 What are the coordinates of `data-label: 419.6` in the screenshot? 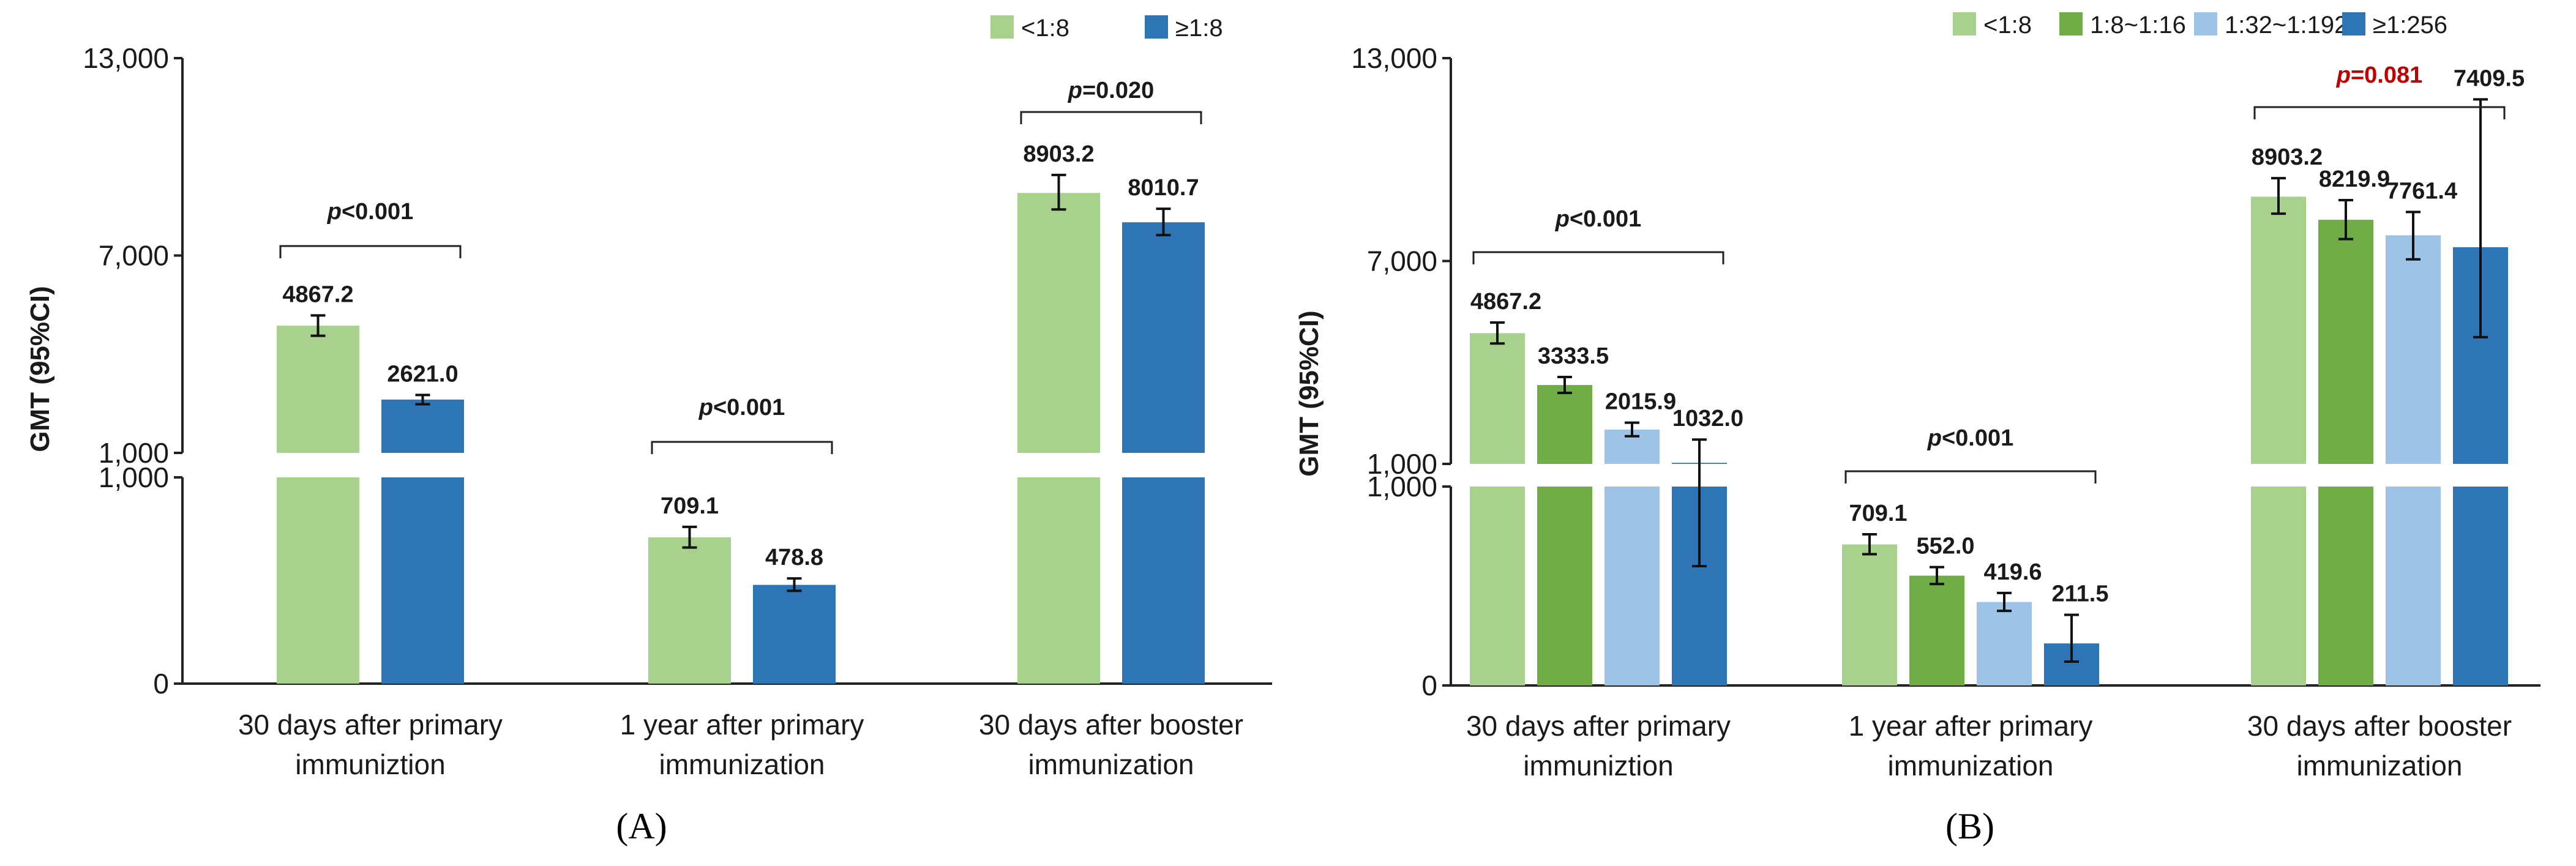 It's located at (2012, 572).